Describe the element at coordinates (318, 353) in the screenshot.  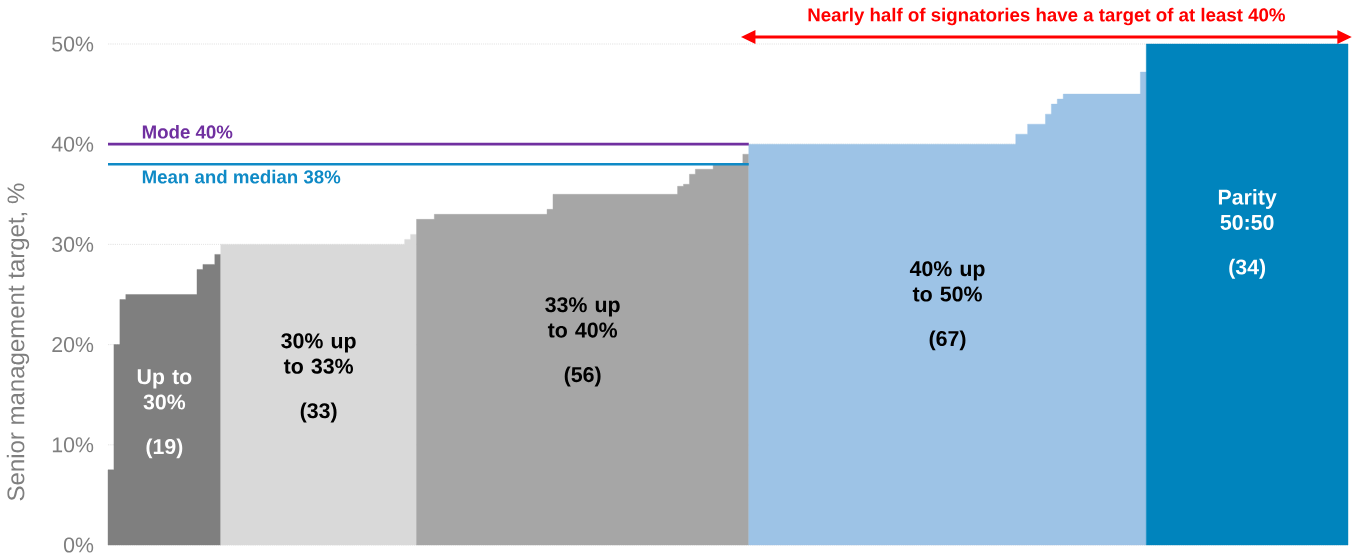
I see `series-label: 30% up to 33%` at that location.